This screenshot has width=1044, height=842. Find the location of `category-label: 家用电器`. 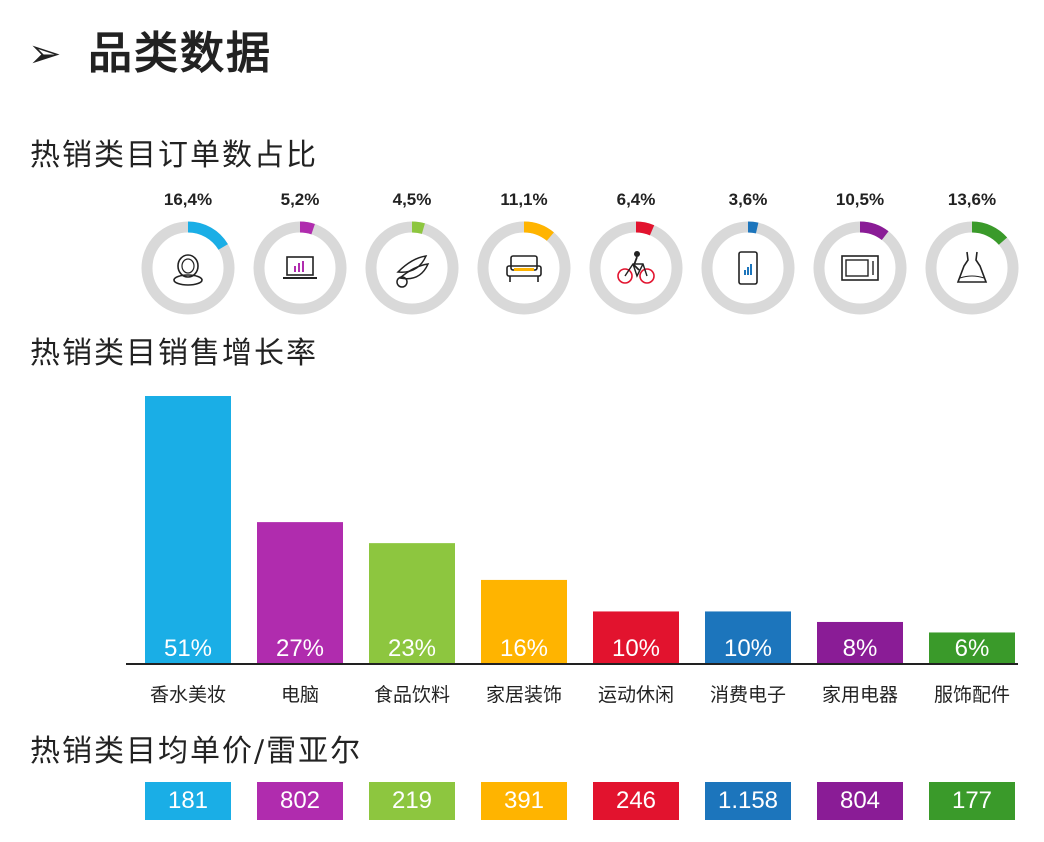

category-label: 家用电器 is located at coordinates (859, 695).